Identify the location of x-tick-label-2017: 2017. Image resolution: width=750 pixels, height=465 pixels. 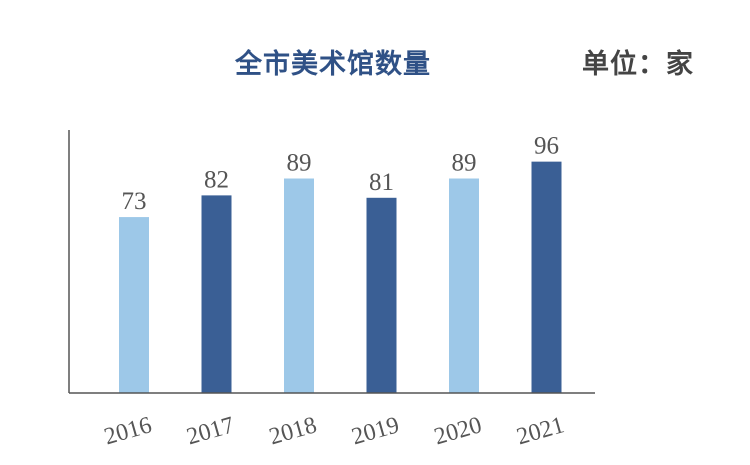
(210, 431).